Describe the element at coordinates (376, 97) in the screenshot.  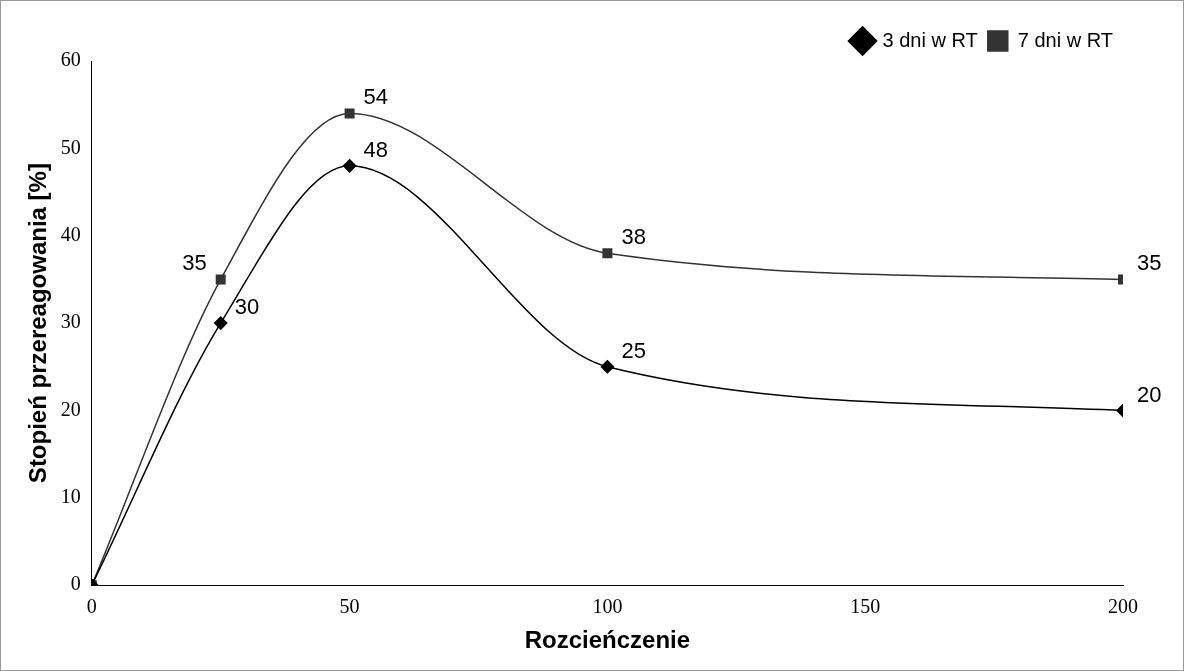
I see `data-label: 54` at that location.